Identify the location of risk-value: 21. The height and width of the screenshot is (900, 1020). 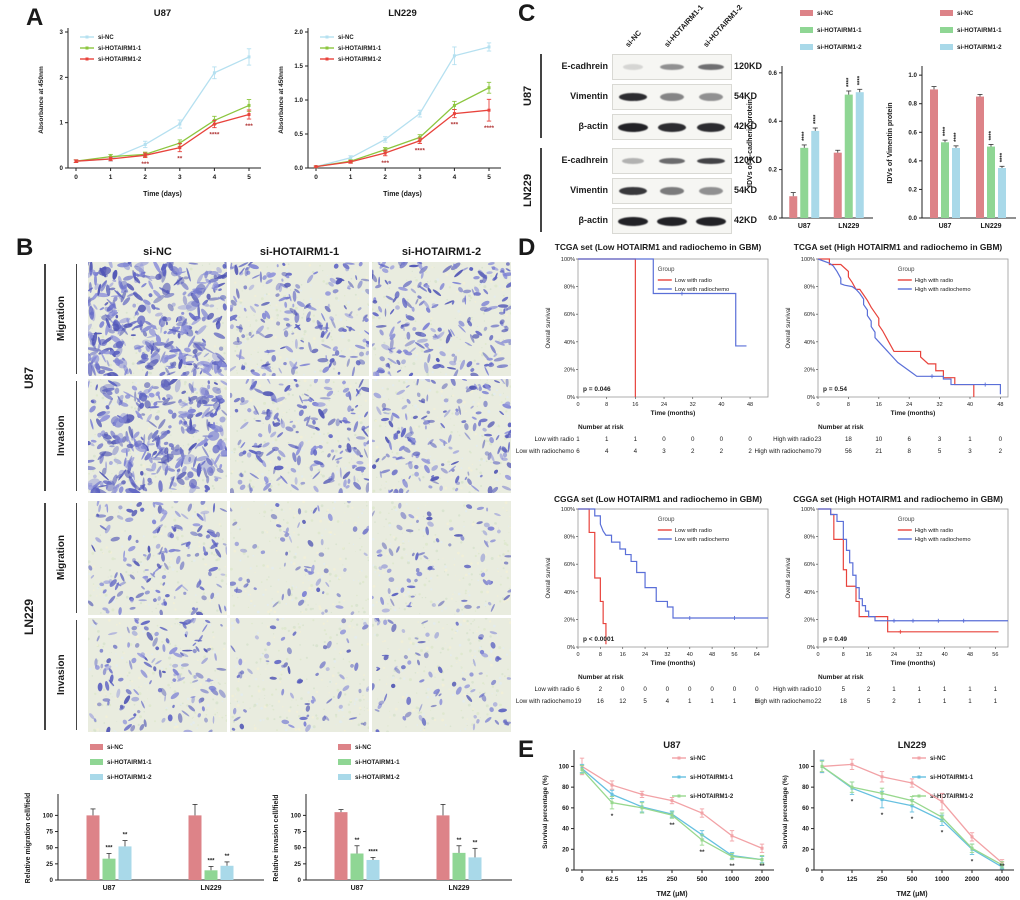
(879, 451).